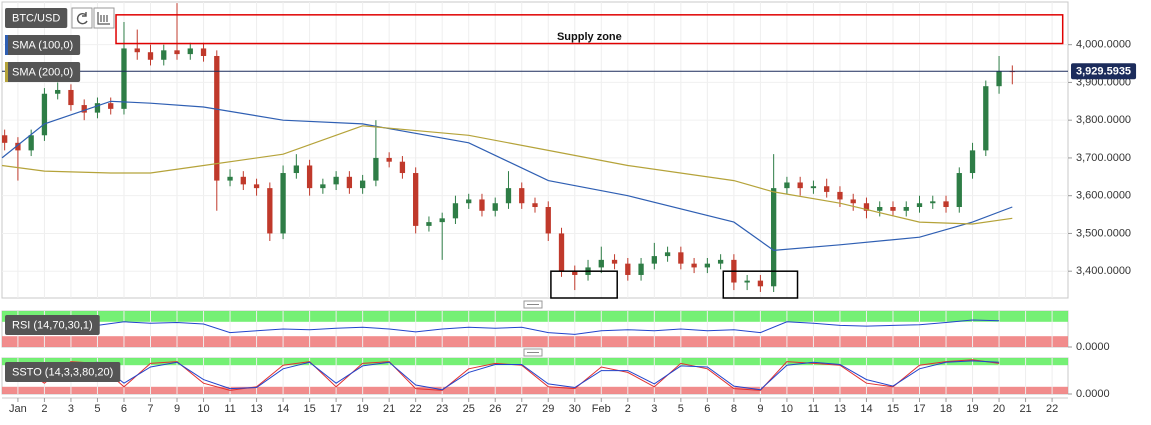 This screenshot has width=1151, height=425. I want to click on legend-text: RSI (14,70,30,1), so click(52, 325).